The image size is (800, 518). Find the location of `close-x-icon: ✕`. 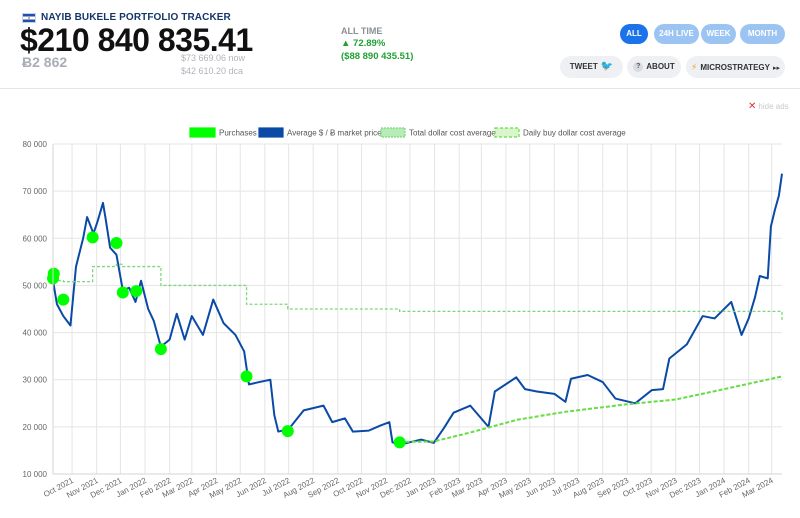

close-x-icon: ✕ is located at coordinates (752, 106).